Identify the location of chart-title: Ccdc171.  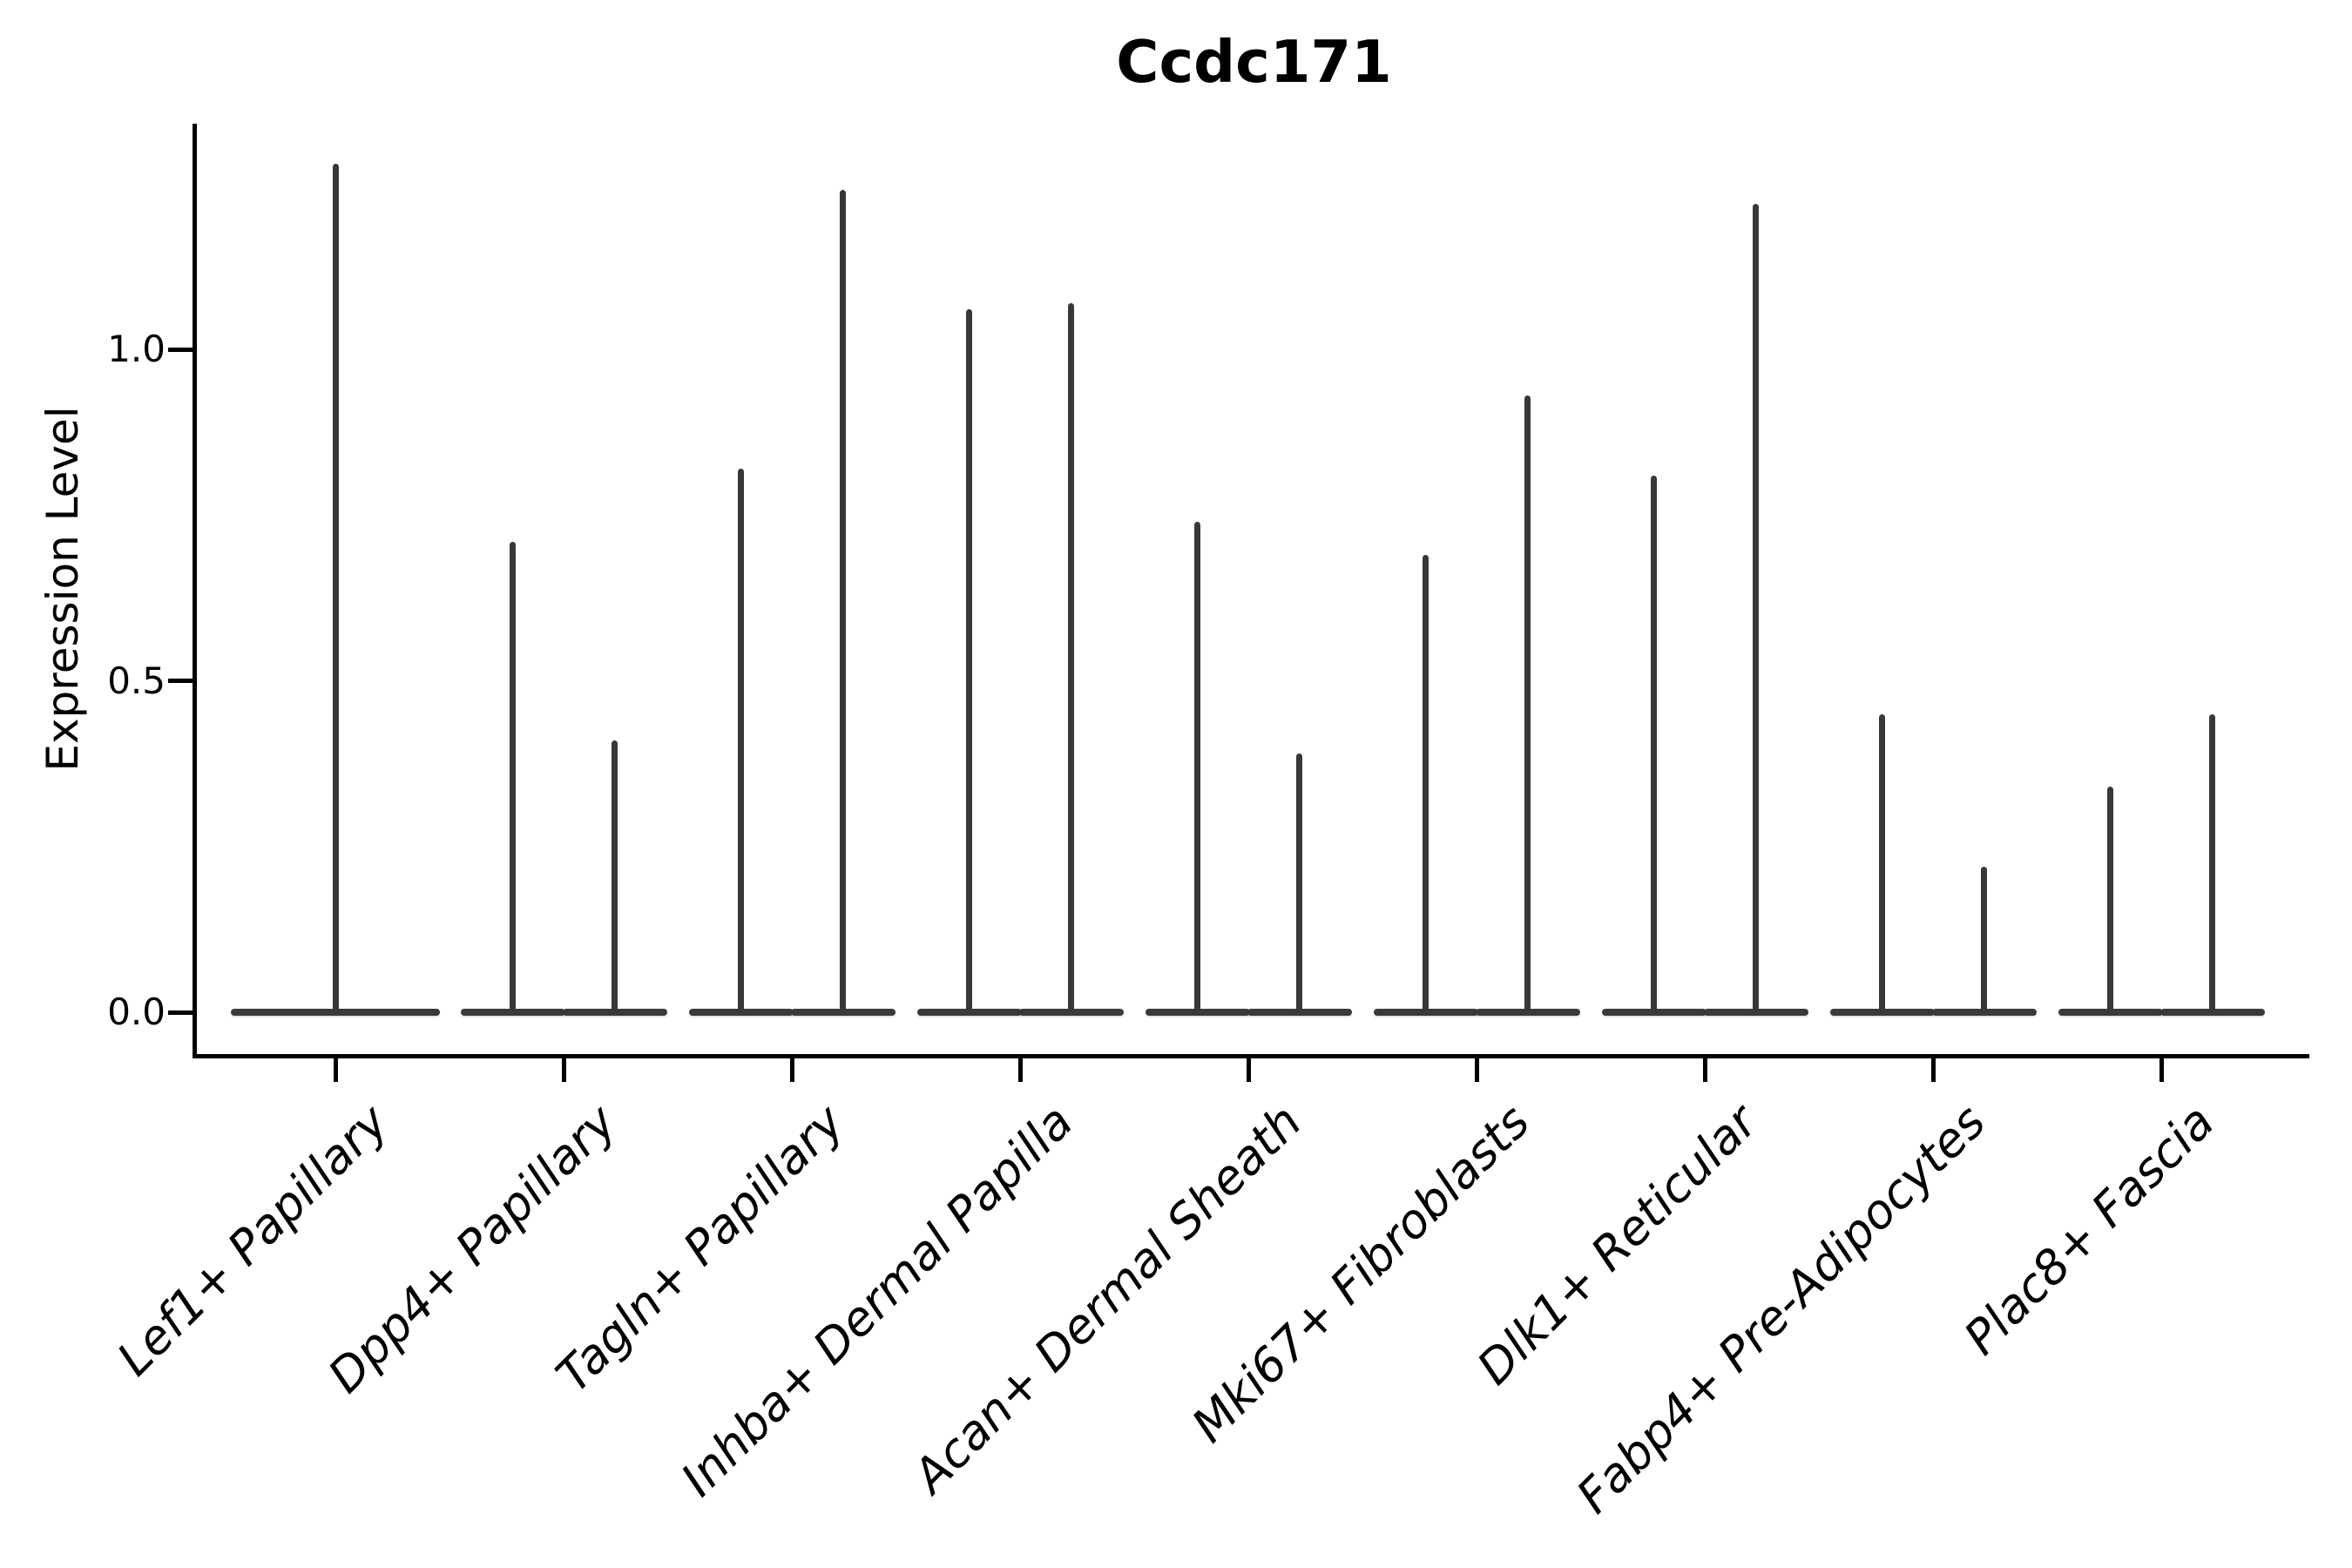
(1254, 62).